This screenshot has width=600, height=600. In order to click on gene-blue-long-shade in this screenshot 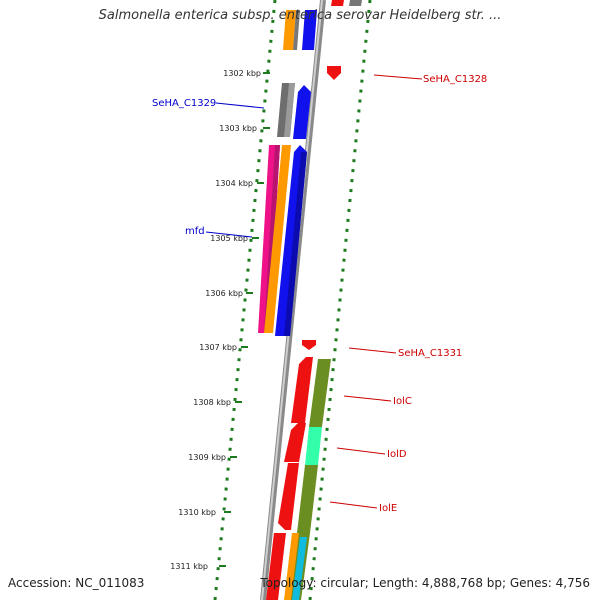, I will do `click(295, 244)`.